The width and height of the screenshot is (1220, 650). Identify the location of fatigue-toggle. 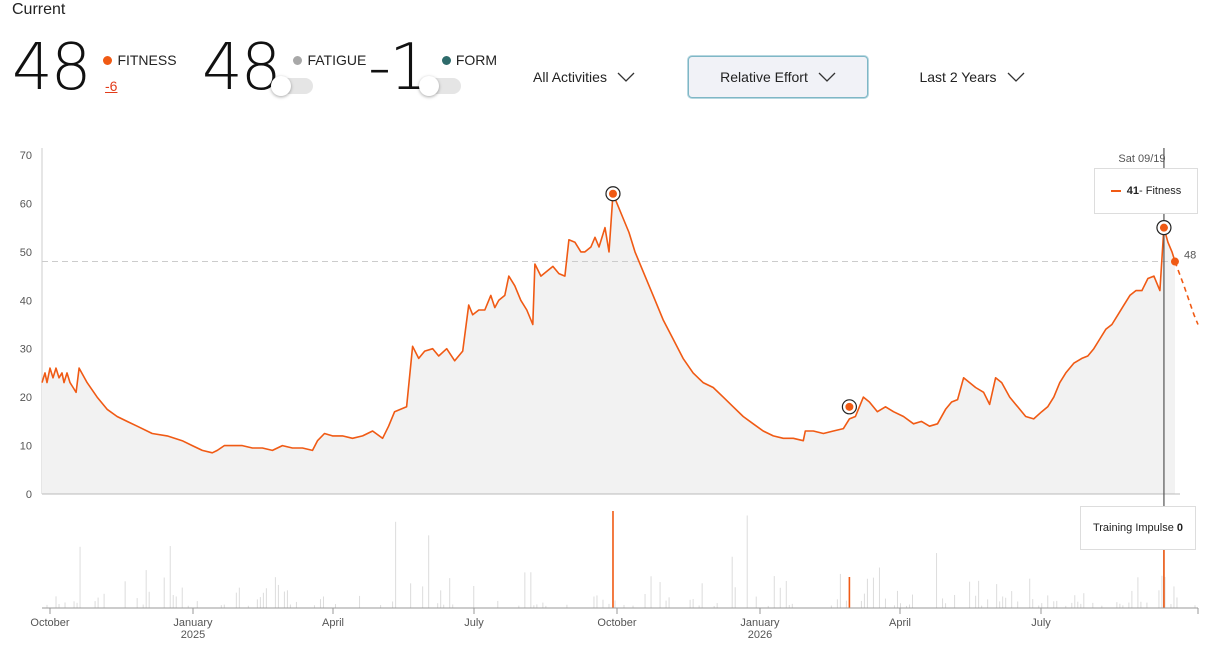
(292, 86).